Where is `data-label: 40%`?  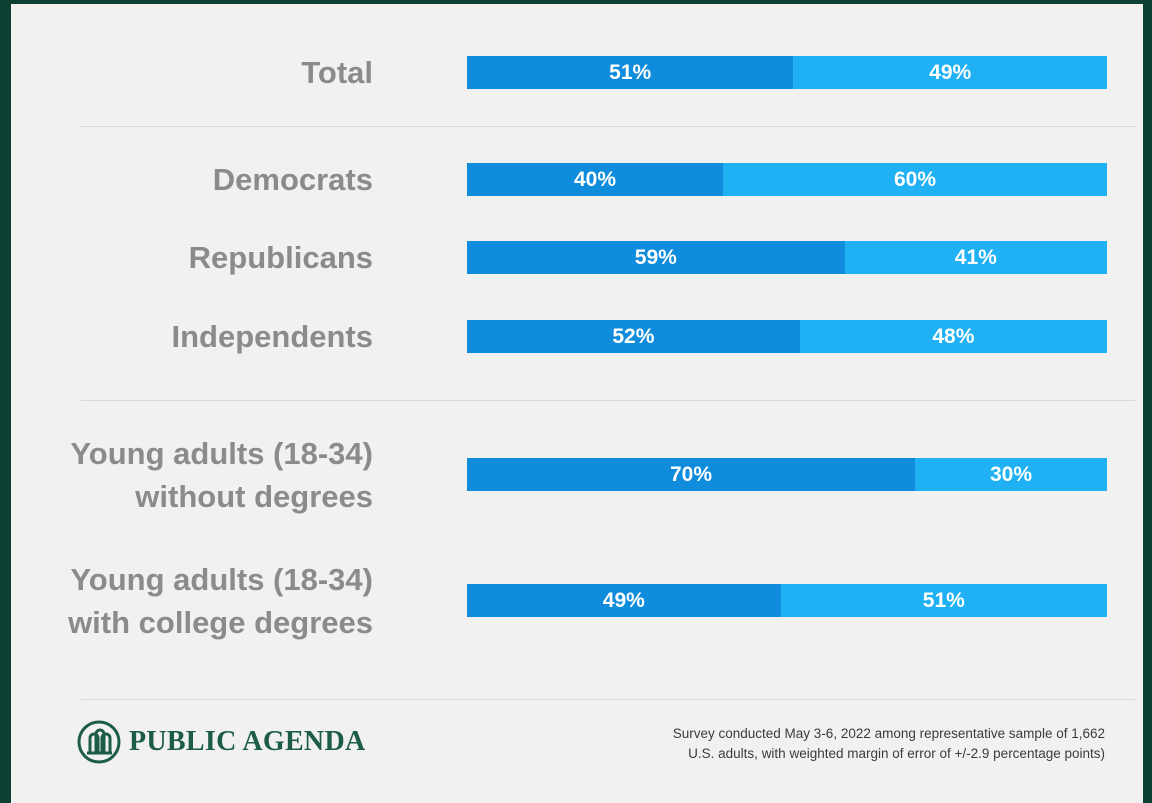
data-label: 40% is located at coordinates (595, 179).